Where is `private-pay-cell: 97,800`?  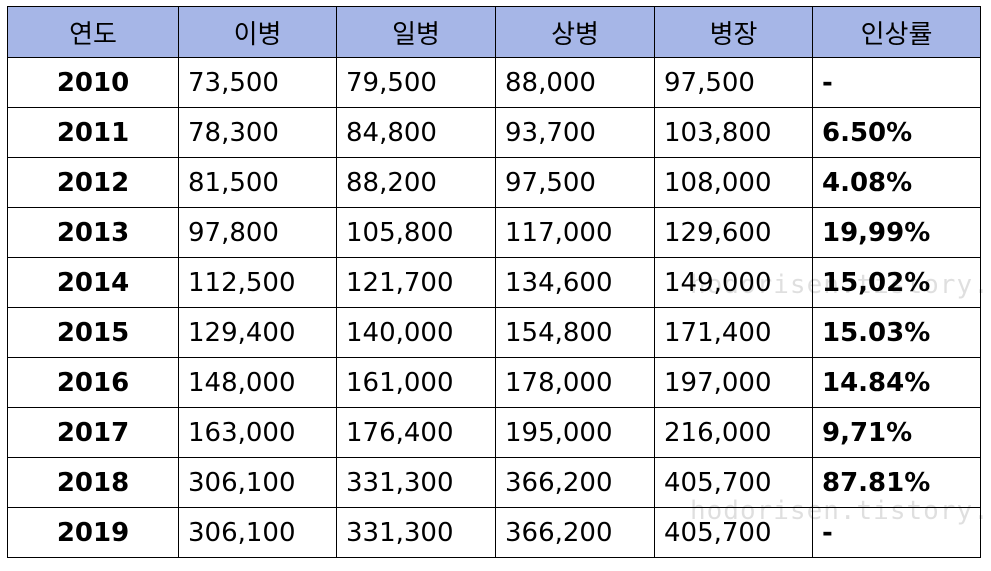 private-pay-cell: 97,800 is located at coordinates (257, 232).